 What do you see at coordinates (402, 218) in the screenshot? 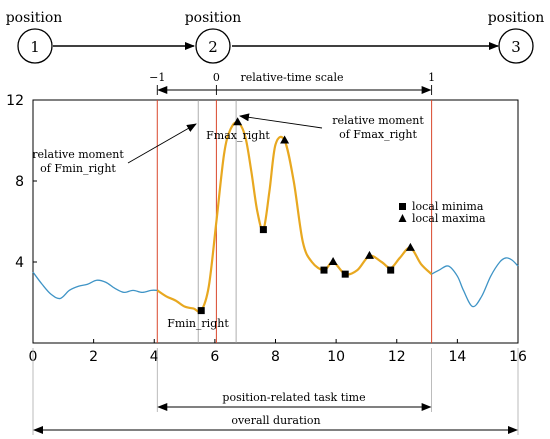
I see `legend-triangle-marker` at bounding box center [402, 218].